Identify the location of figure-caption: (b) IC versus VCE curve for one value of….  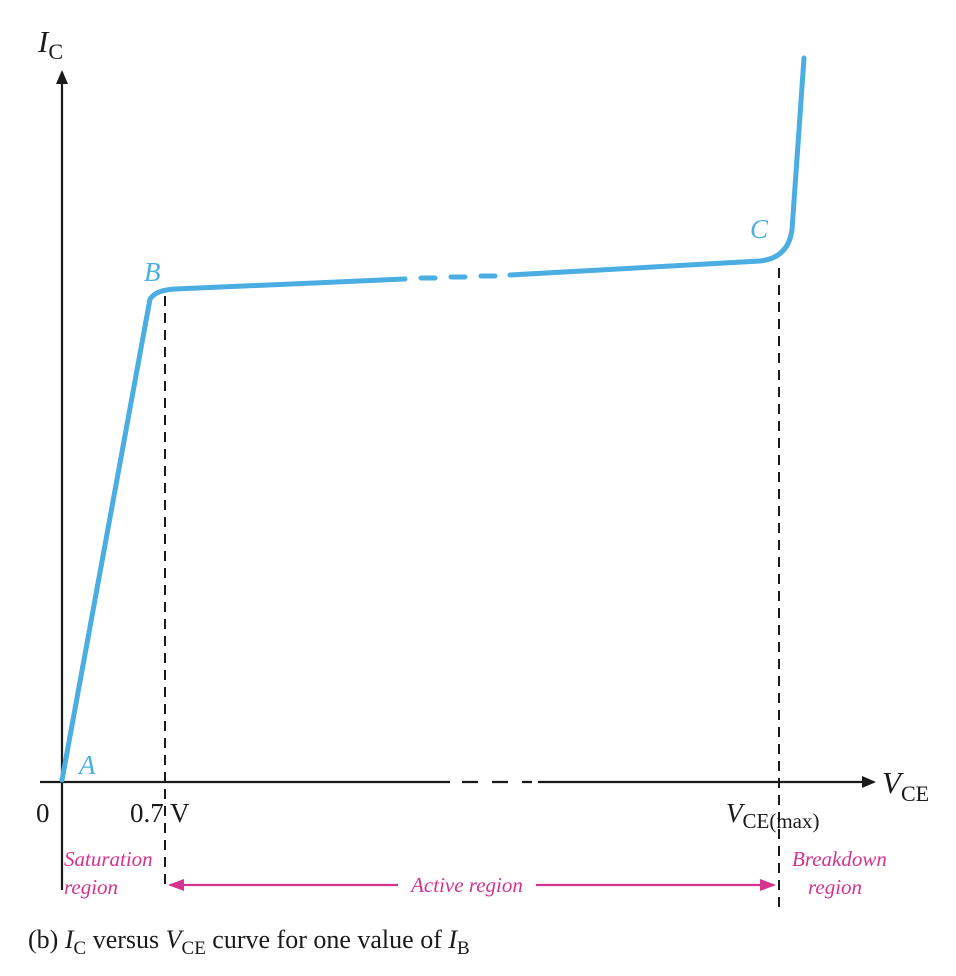
(249, 942).